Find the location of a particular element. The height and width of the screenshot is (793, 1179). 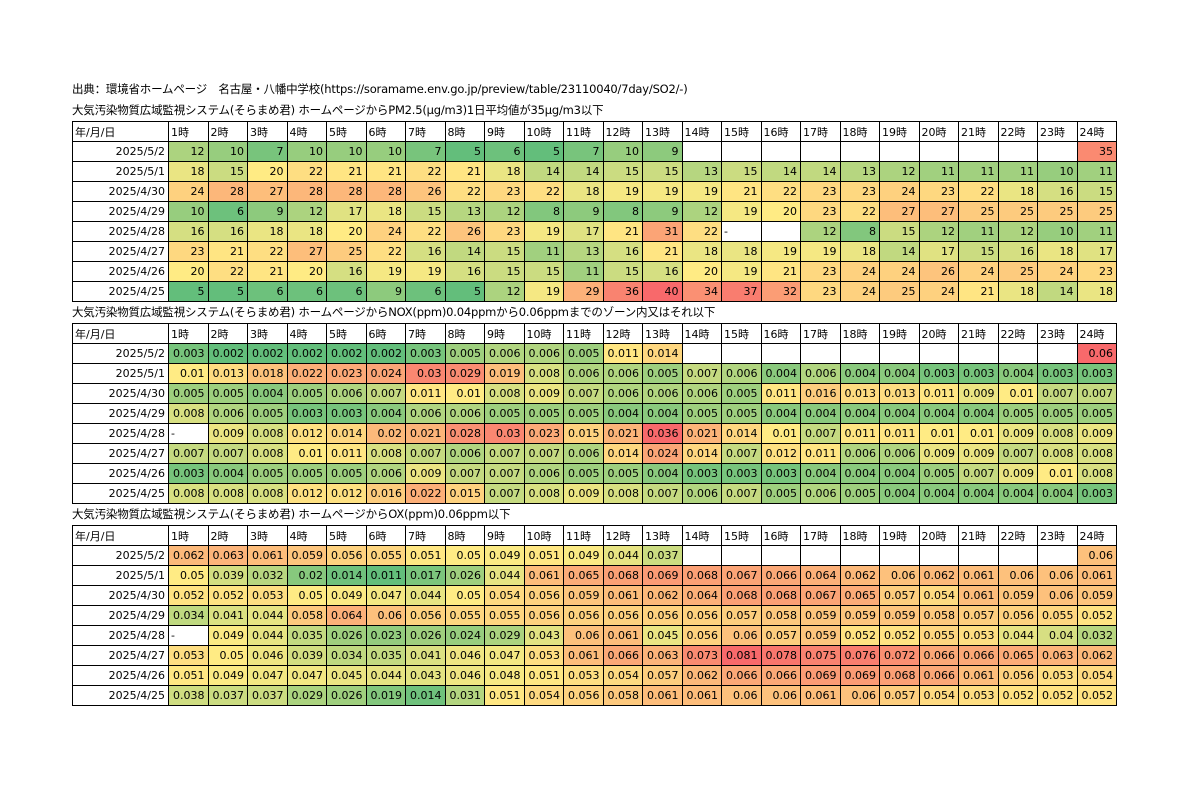

value-cell: 0.007 is located at coordinates (504, 493).